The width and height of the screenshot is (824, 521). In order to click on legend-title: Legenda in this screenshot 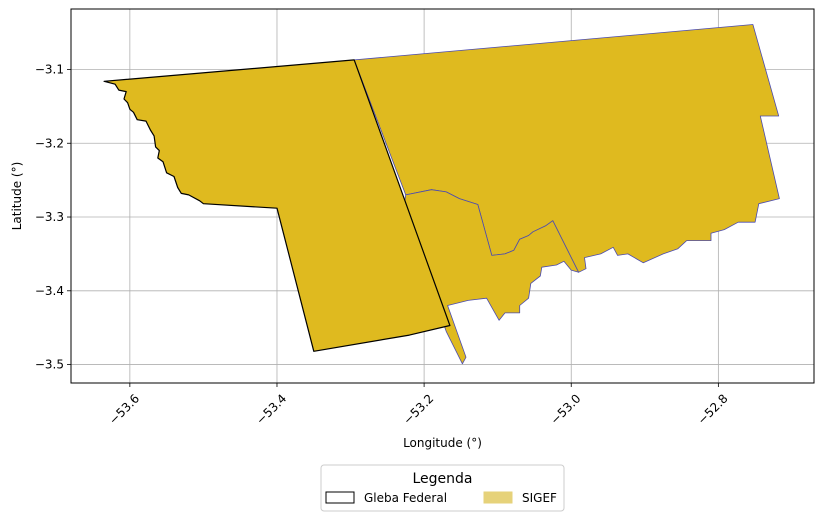, I will do `click(442, 479)`.